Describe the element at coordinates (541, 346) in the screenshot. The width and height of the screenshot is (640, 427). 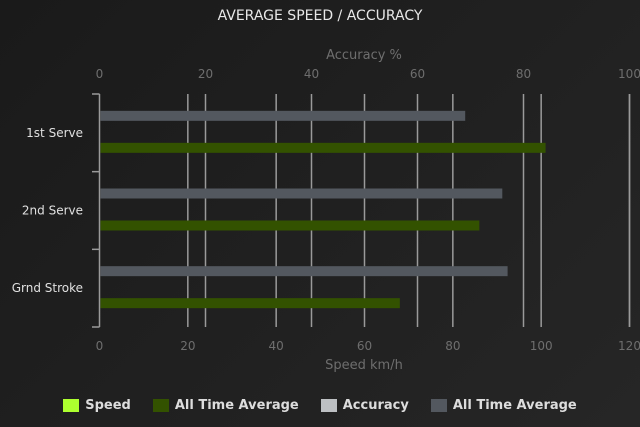
I see `bottom-tick-label: 100` at that location.